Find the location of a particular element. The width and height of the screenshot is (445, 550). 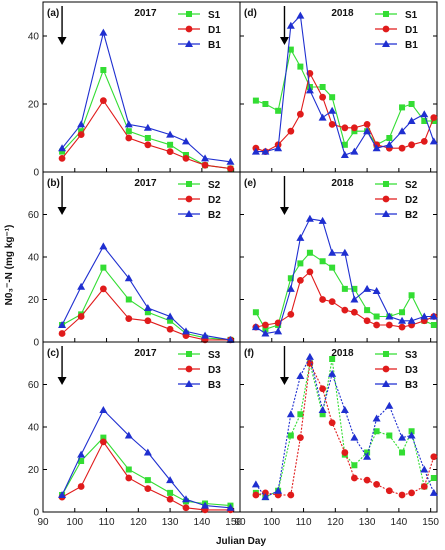

x-axis-title: Julian Day is located at coordinates (241, 541).